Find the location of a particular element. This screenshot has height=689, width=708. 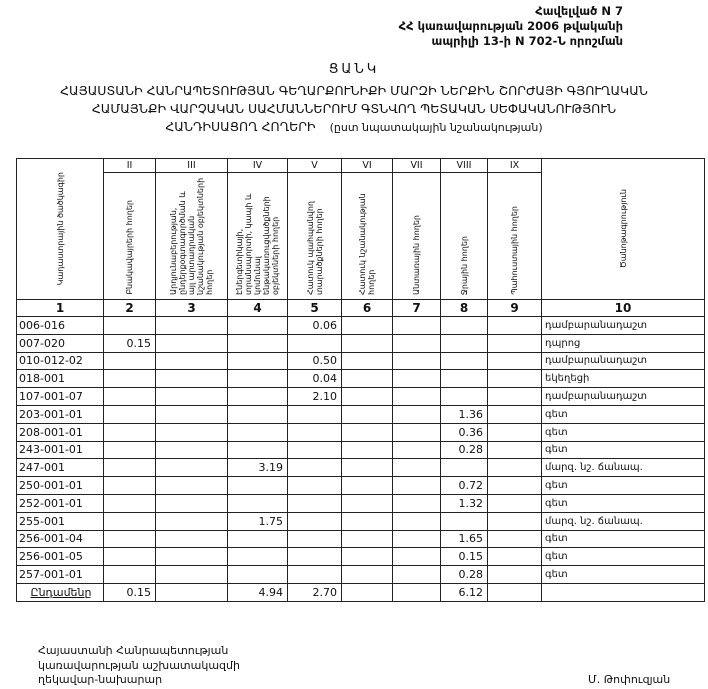

cadastral-code: 257-001-01 is located at coordinates (60, 574).